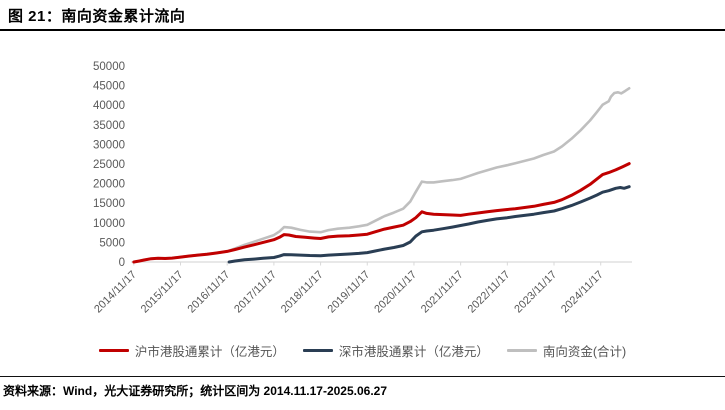 The width and height of the screenshot is (725, 410). I want to click on y-axis-tick-label: 20000, so click(109, 185).